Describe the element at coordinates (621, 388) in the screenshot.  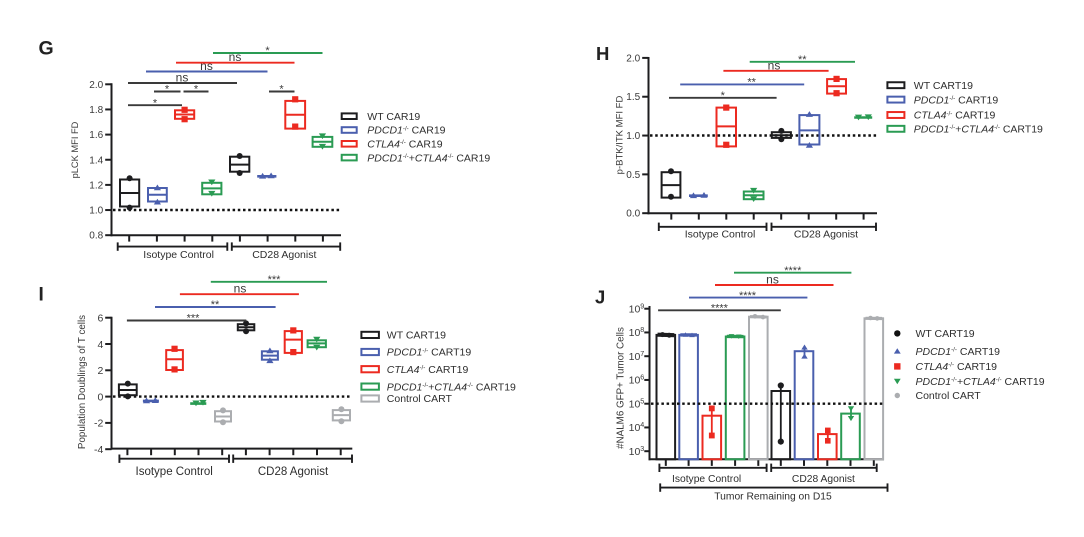
I see `svg-text: #NALM6 GFP+ Tumor Cells` at that location.